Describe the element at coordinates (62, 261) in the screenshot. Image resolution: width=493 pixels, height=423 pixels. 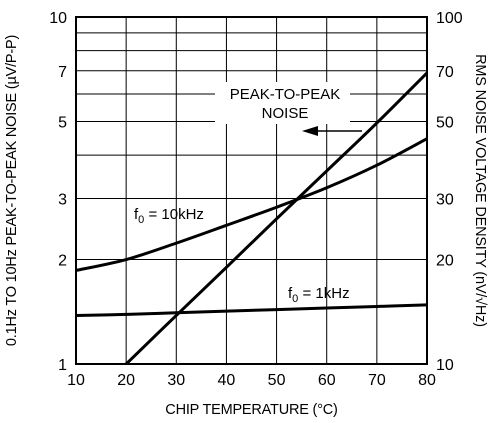
I see `y-left-tick-label: 2` at that location.